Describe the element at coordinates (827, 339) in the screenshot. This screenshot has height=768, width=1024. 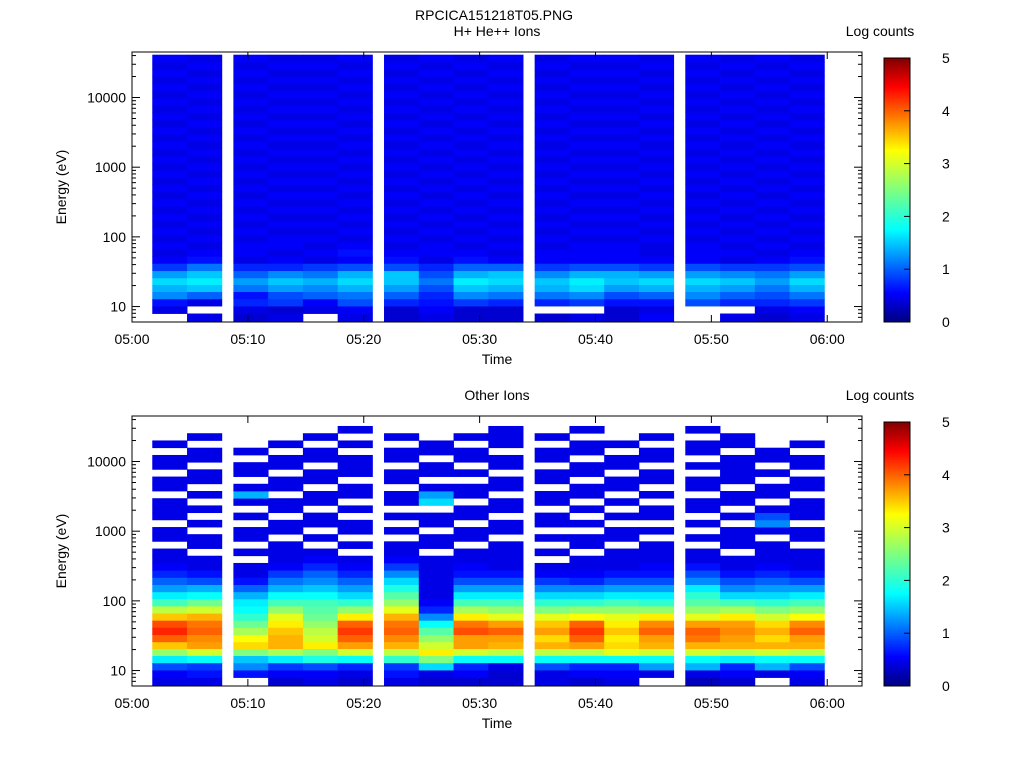
I see `x-tick-label: 06:00` at that location.